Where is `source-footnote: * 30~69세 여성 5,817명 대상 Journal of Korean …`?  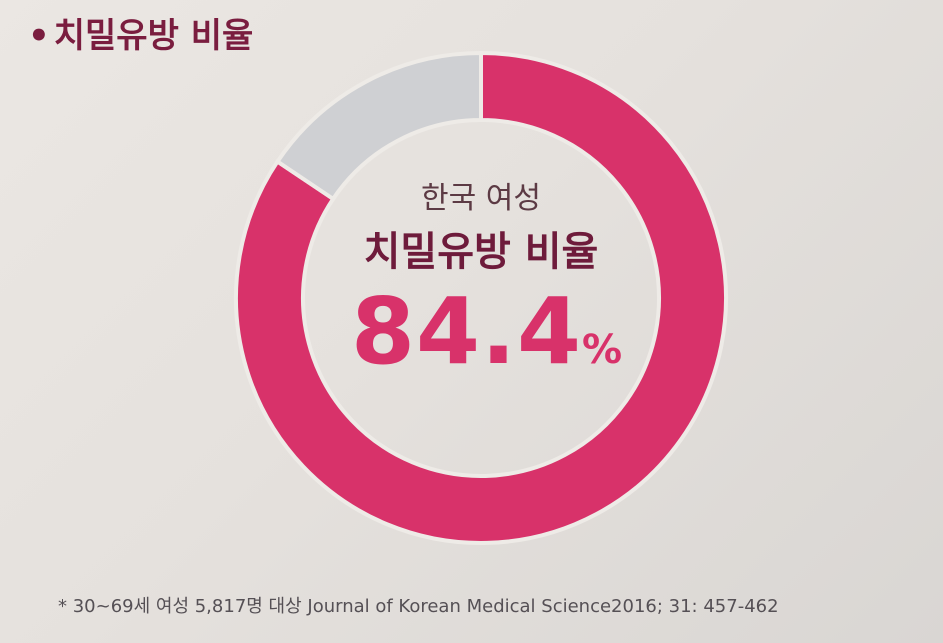
source-footnote: * 30~69세 여성 5,817명 대상 Journal of Korean … is located at coordinates (418, 606).